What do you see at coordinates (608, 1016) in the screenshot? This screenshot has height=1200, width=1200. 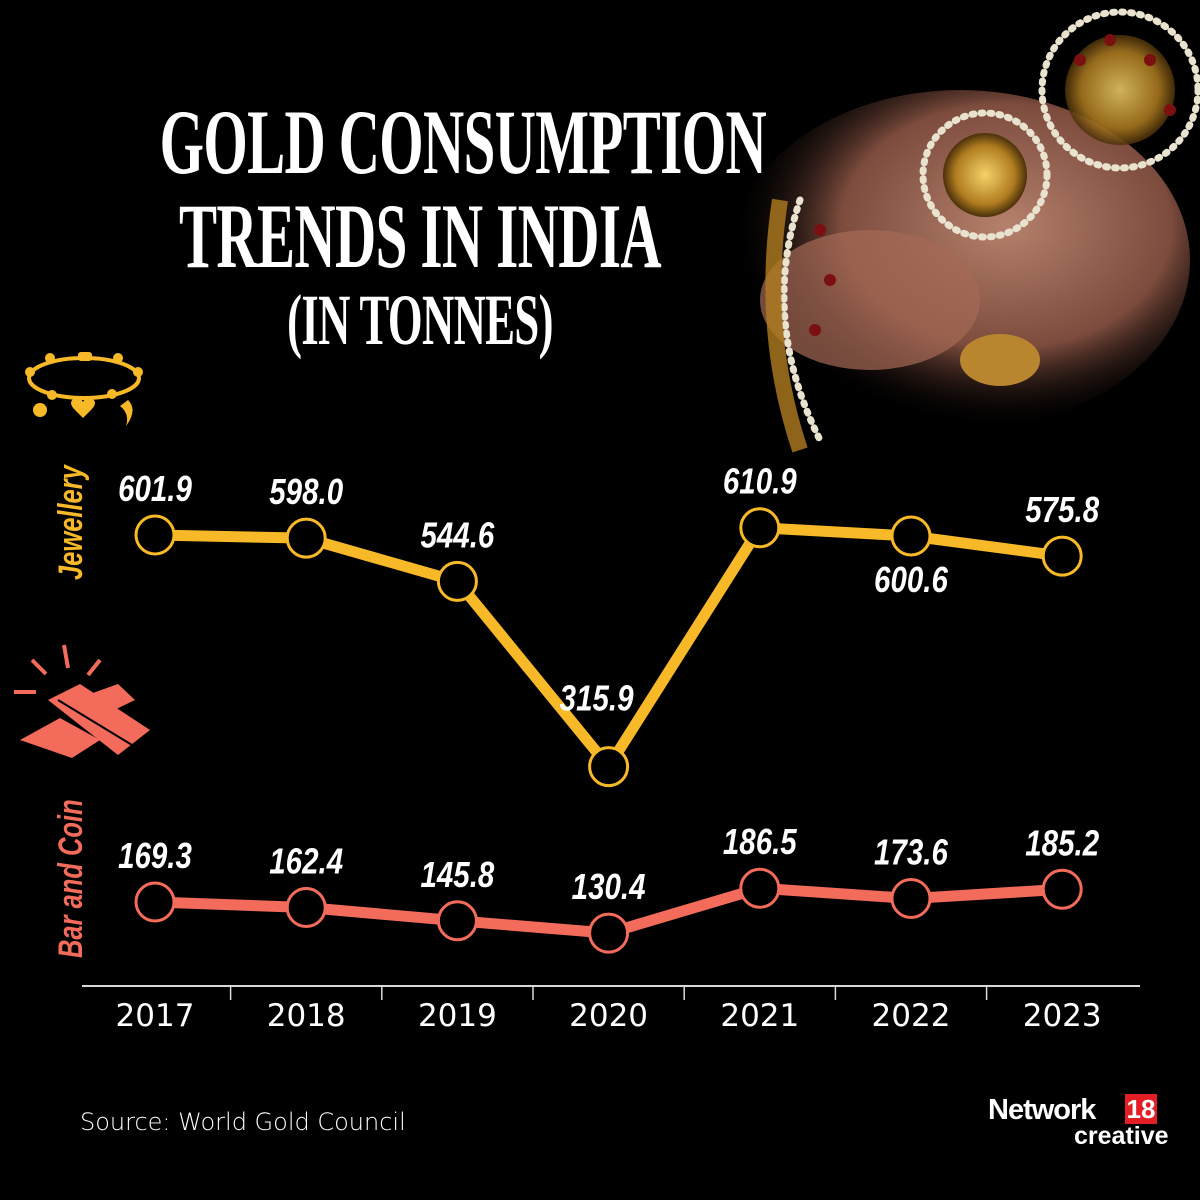 I see `x-tick-label: 2020` at bounding box center [608, 1016].